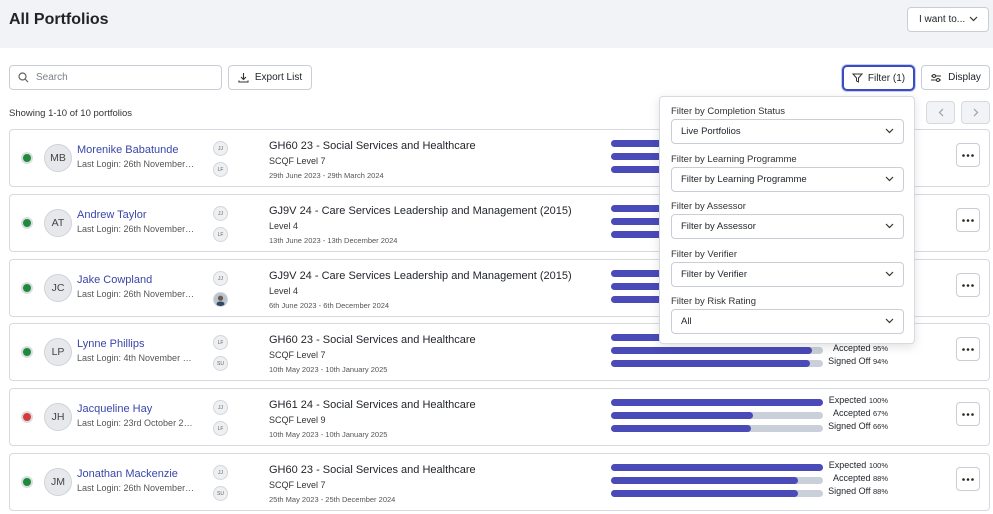  What do you see at coordinates (58, 482) in the screenshot?
I see `avatar: JM` at bounding box center [58, 482].